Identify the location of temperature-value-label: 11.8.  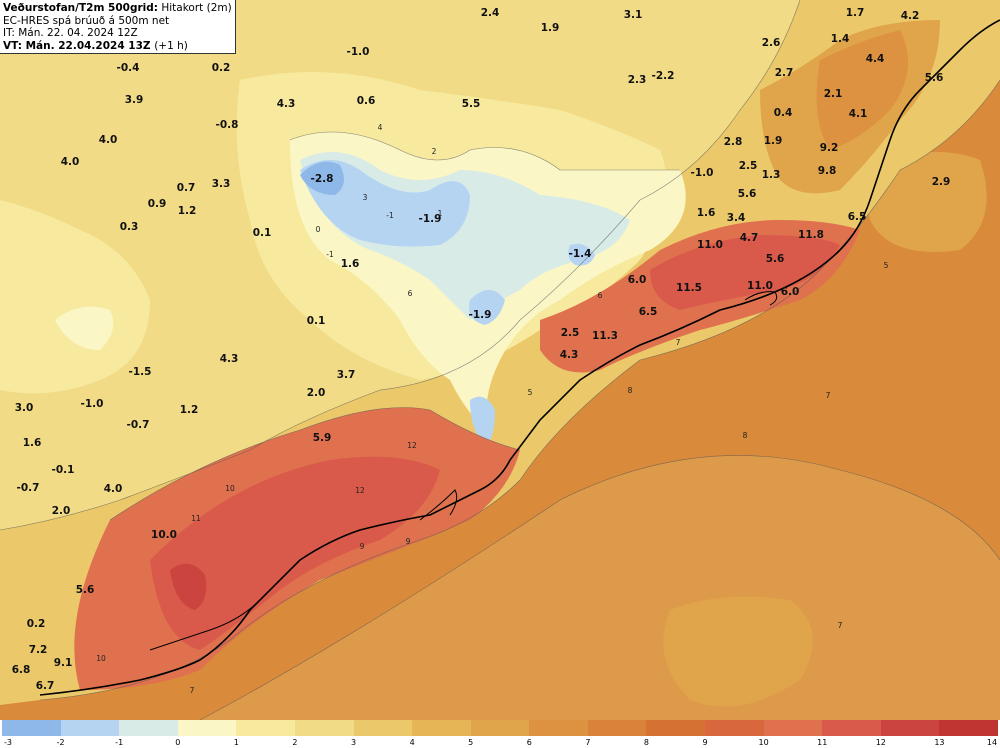
(811, 235).